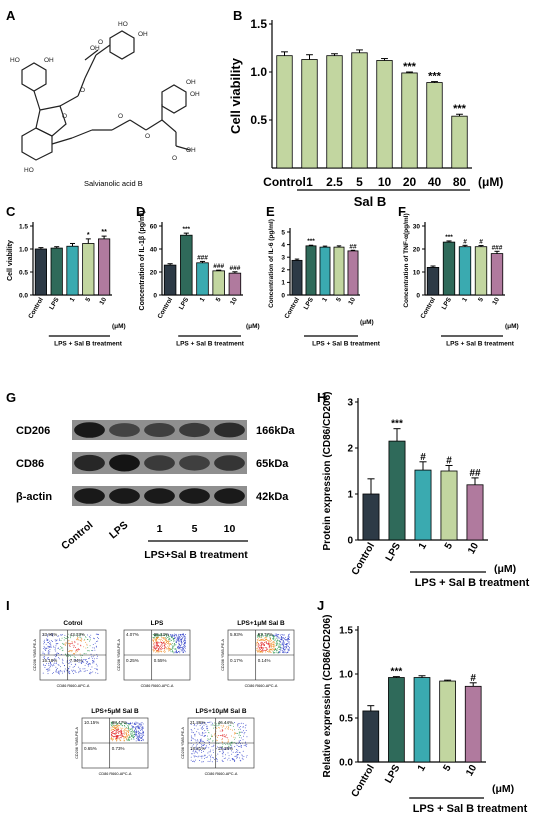  I want to click on protein-band, so click(89, 463).